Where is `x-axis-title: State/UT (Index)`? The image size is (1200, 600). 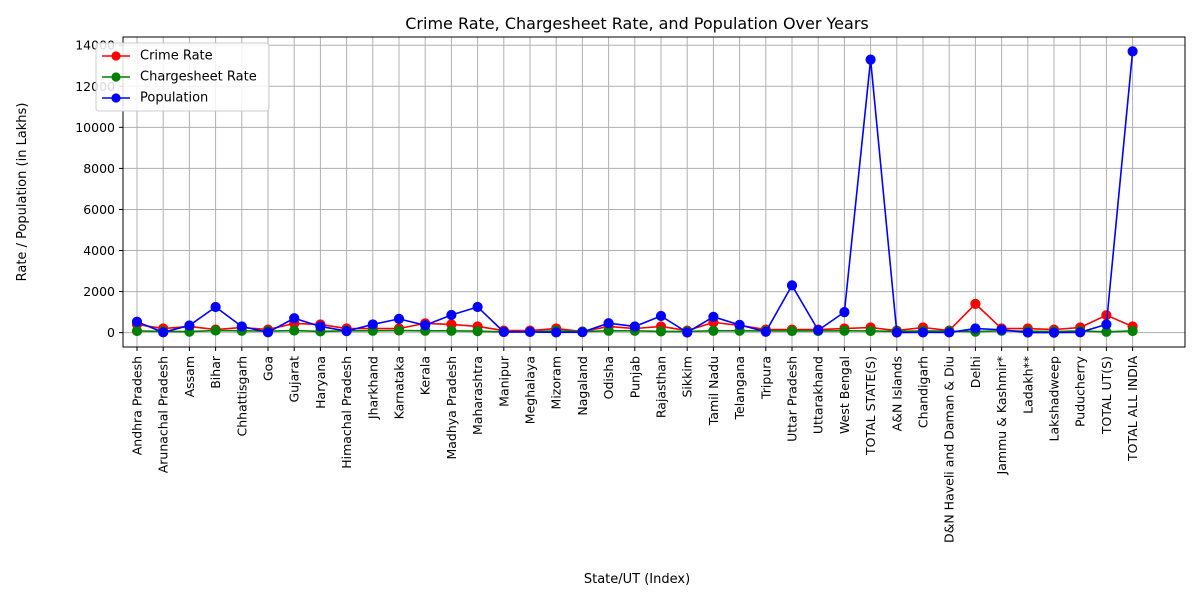 x-axis-title: State/UT (Index) is located at coordinates (637, 579).